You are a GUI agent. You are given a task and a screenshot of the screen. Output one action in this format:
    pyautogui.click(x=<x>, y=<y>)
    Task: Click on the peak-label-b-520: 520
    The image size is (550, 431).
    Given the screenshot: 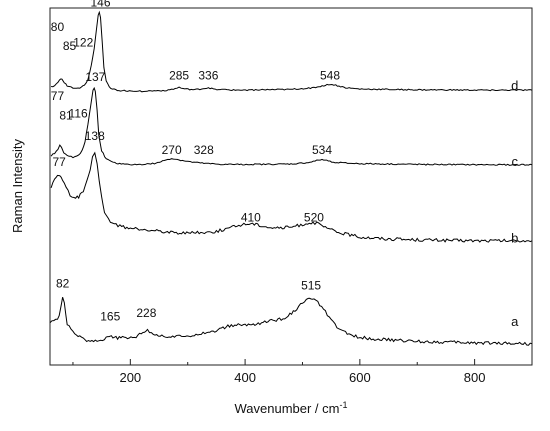 What is the action you would take?
    pyautogui.click(x=314, y=218)
    